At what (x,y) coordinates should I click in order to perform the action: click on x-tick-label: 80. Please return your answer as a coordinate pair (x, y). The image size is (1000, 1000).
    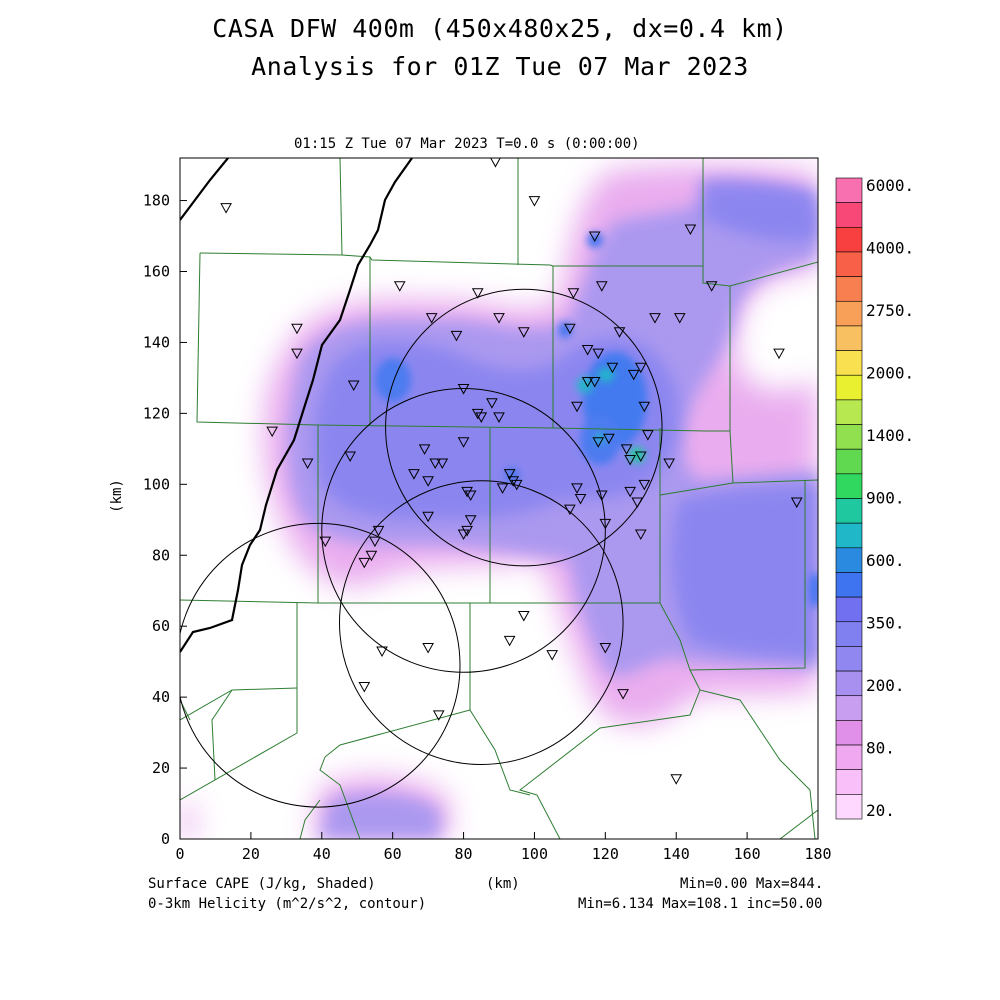
    Looking at the image, I should click on (464, 854).